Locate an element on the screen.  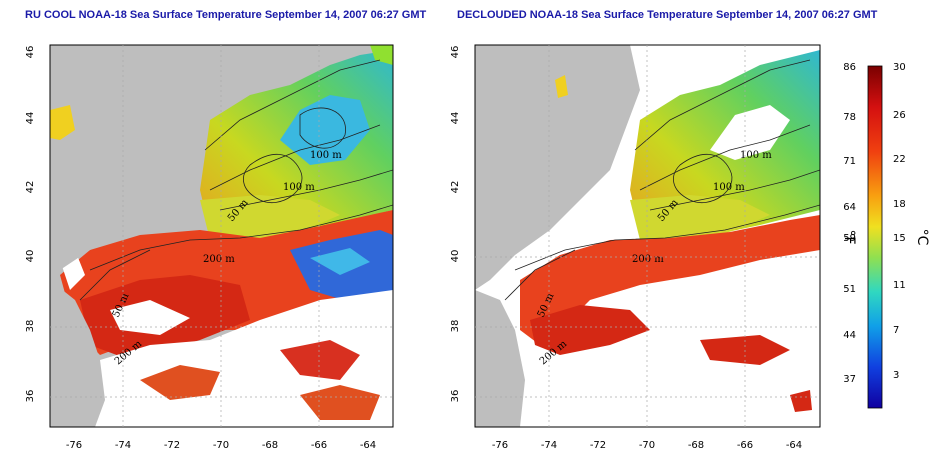
c-tick: 15 is located at coordinates (899, 238).